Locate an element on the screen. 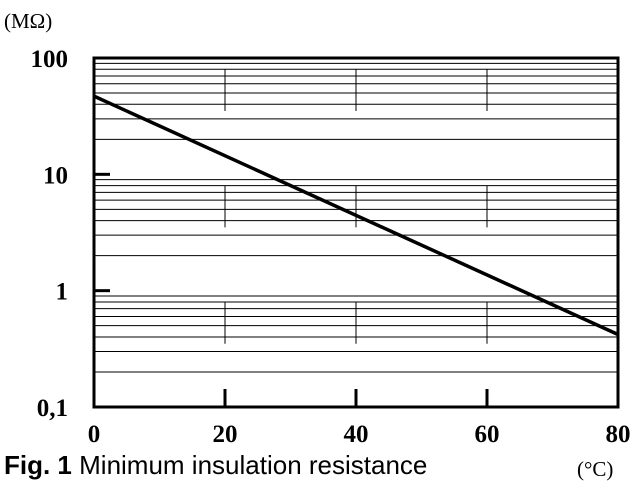 This screenshot has height=486, width=636. figure-number: Fig. 1 is located at coordinates (38, 465).